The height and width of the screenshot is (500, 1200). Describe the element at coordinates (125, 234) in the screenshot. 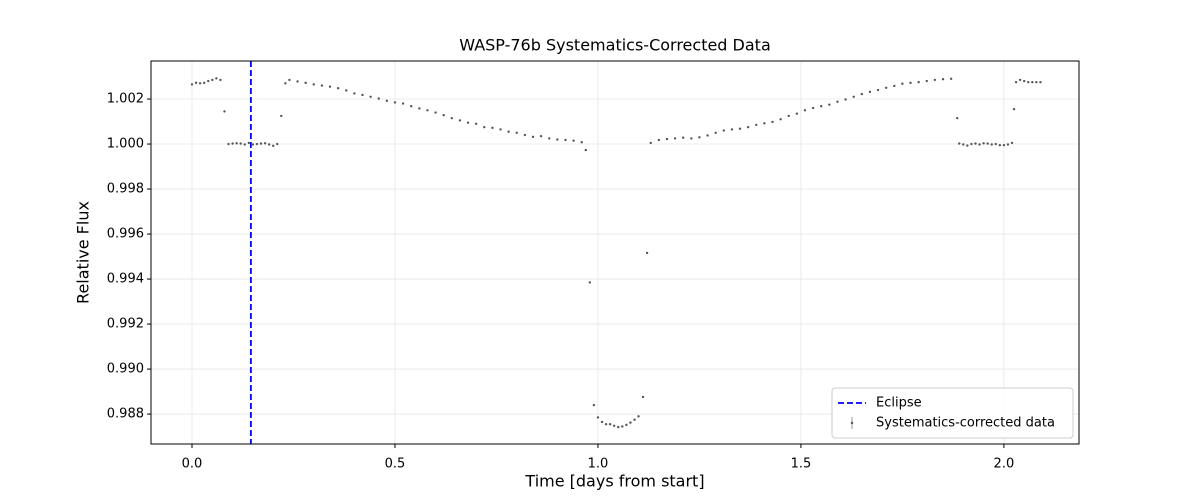

I see `y-tick-label: 0.996` at that location.